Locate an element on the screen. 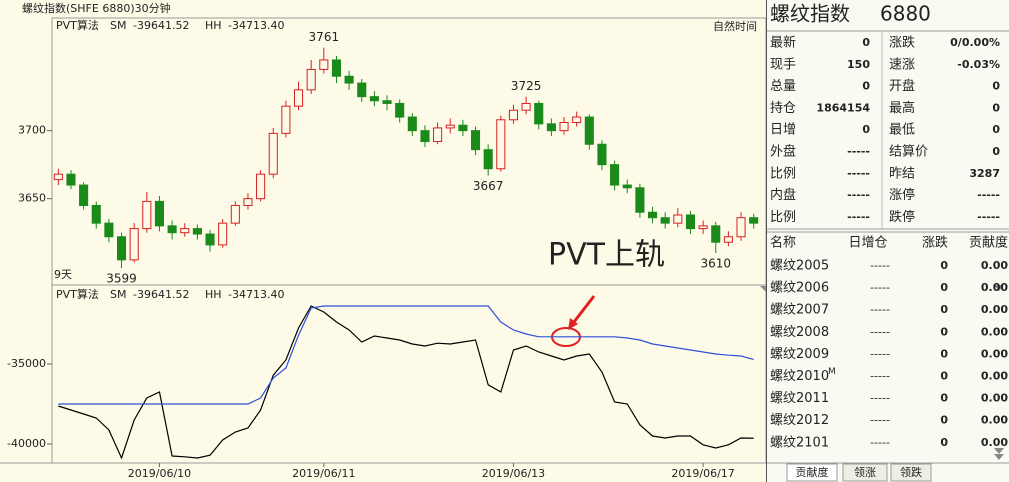 The height and width of the screenshot is (482, 1009). quote-label: 昨结 is located at coordinates (902, 173).